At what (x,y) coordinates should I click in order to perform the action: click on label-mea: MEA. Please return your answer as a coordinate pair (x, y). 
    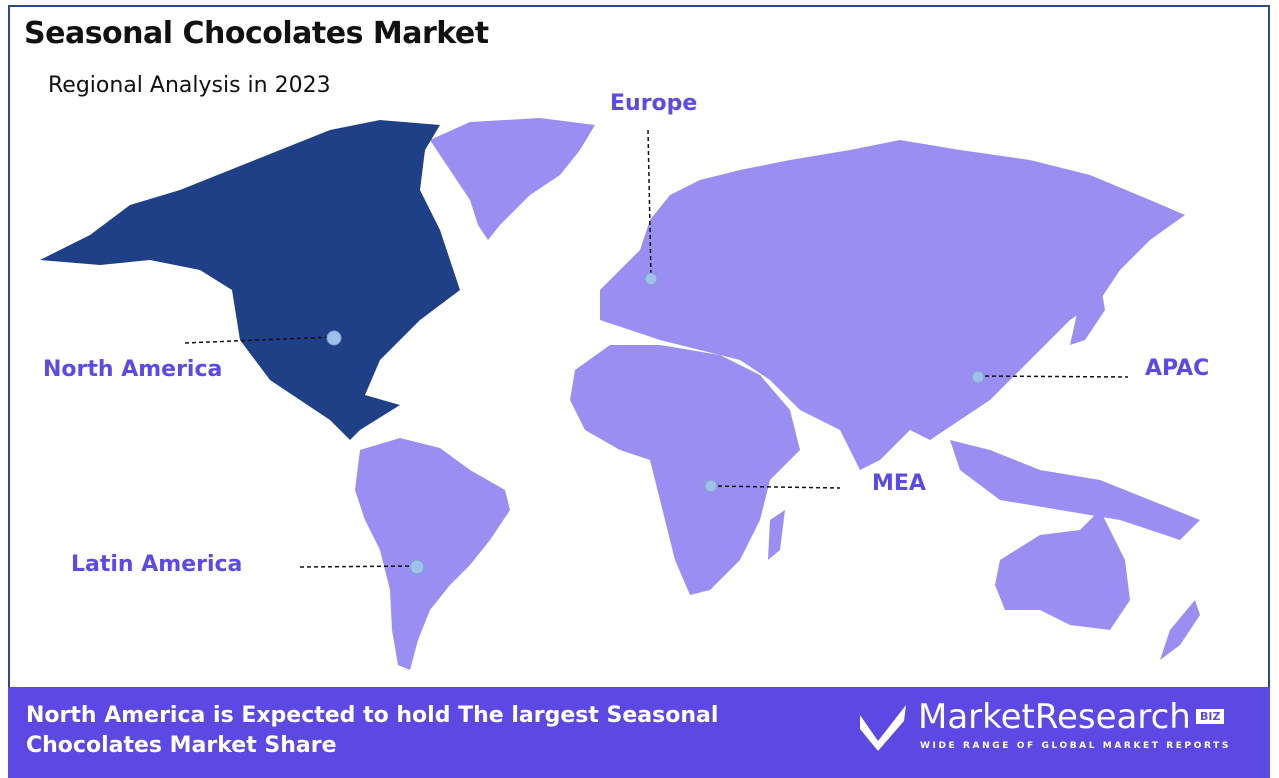
    Looking at the image, I should click on (899, 483).